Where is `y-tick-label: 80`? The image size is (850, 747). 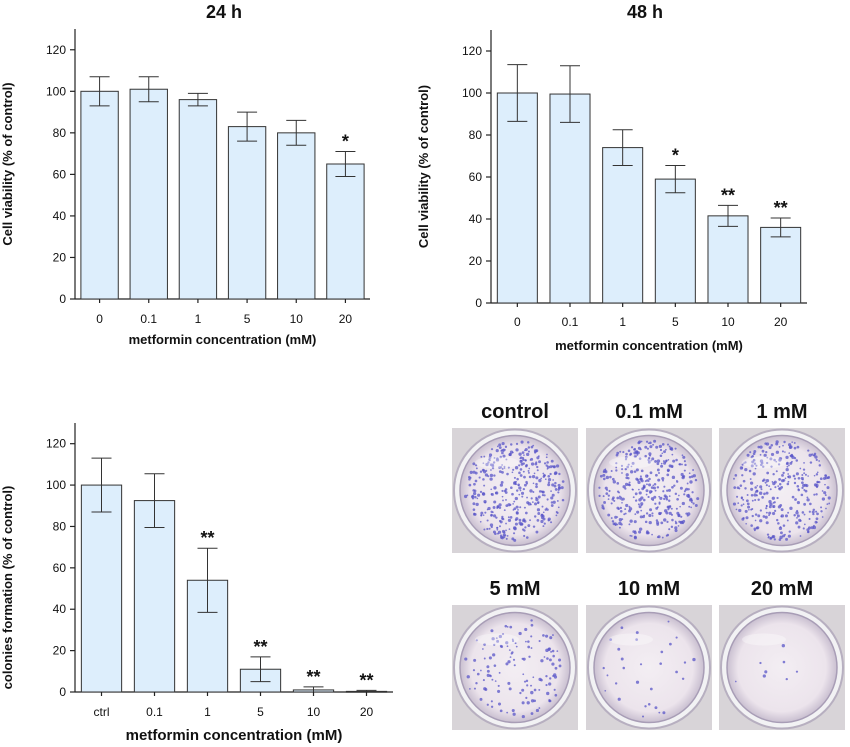 y-tick-label: 80 is located at coordinates (60, 133).